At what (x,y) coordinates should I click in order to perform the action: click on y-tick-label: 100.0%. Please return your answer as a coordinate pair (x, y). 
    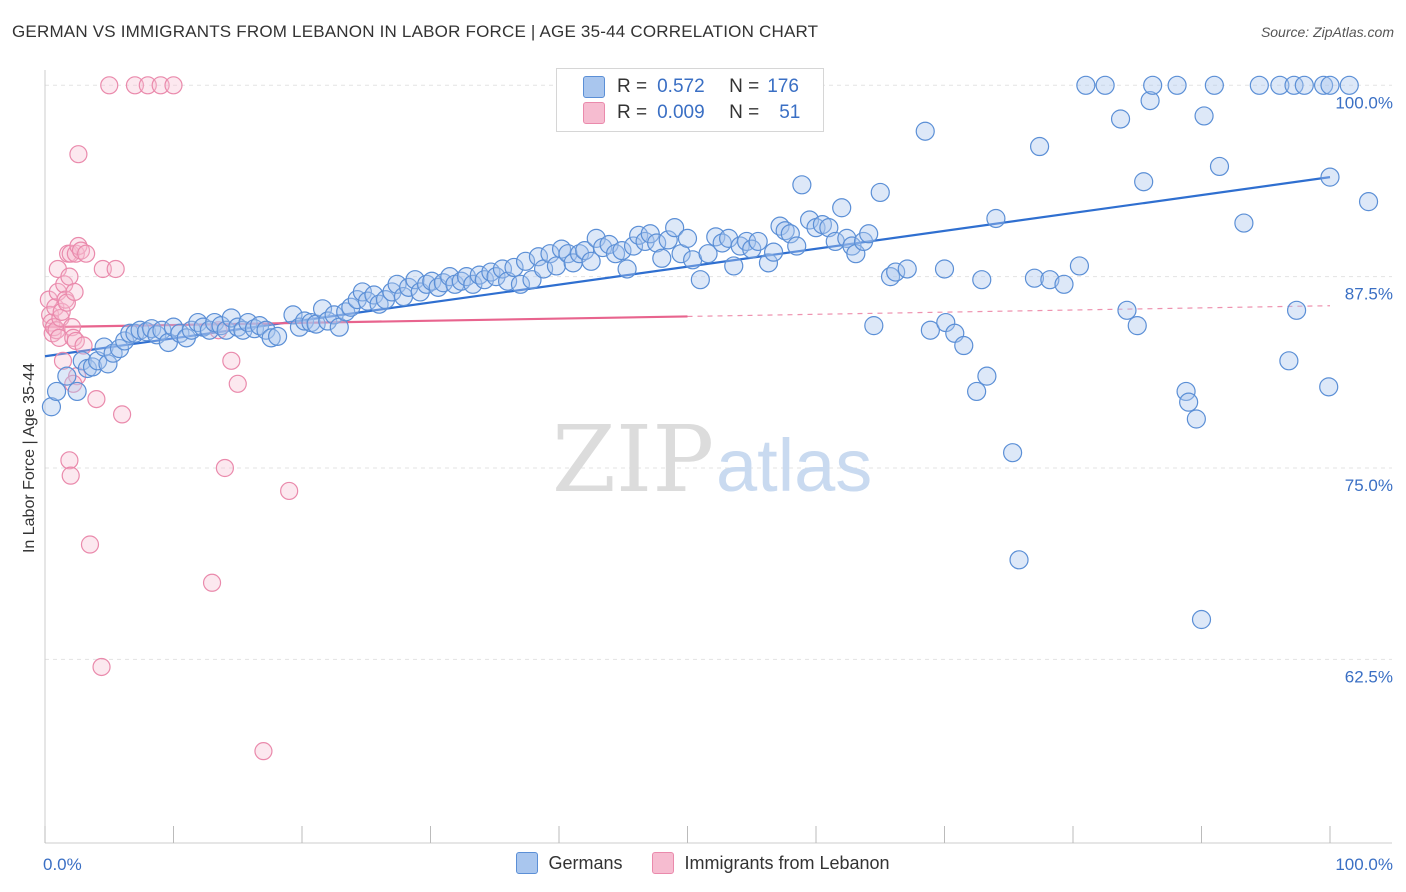
    Looking at the image, I should click on (1364, 102).